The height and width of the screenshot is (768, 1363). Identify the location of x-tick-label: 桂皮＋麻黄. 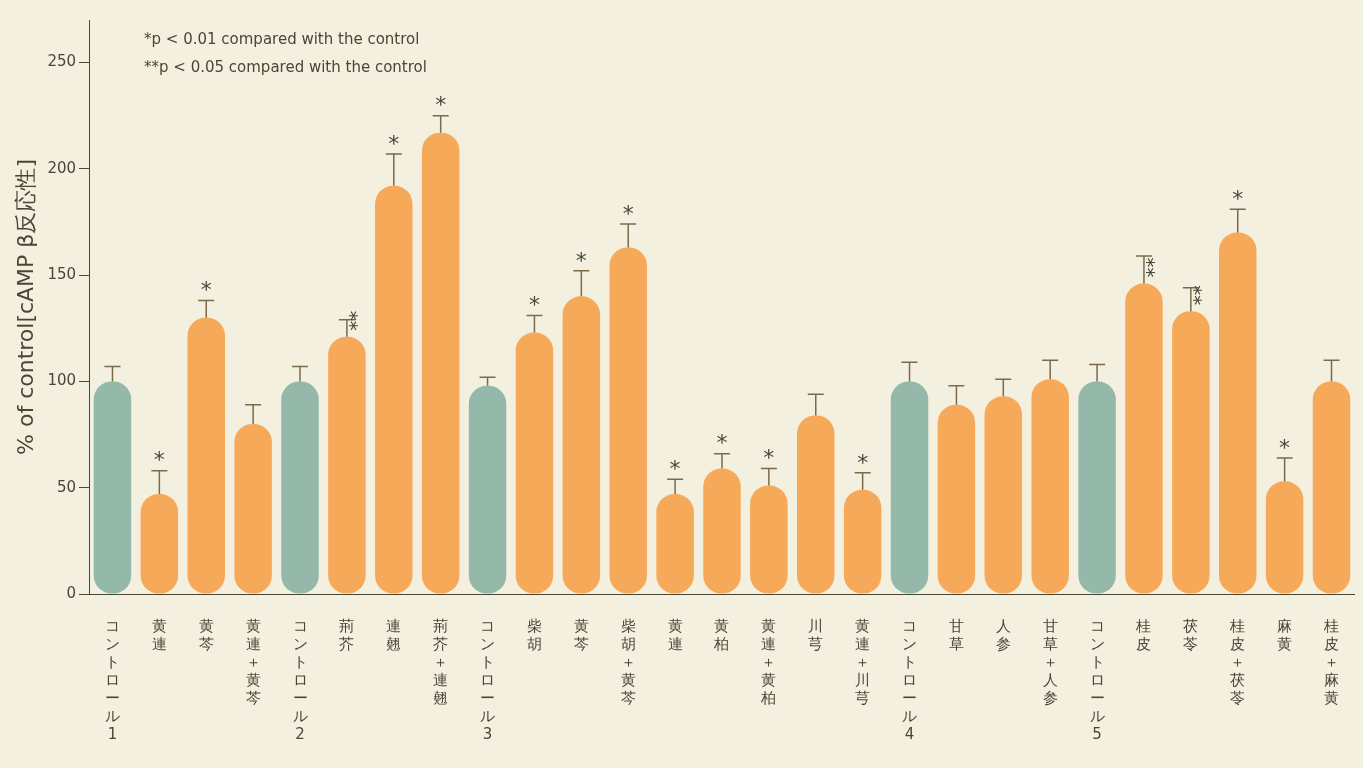
(1331, 661).